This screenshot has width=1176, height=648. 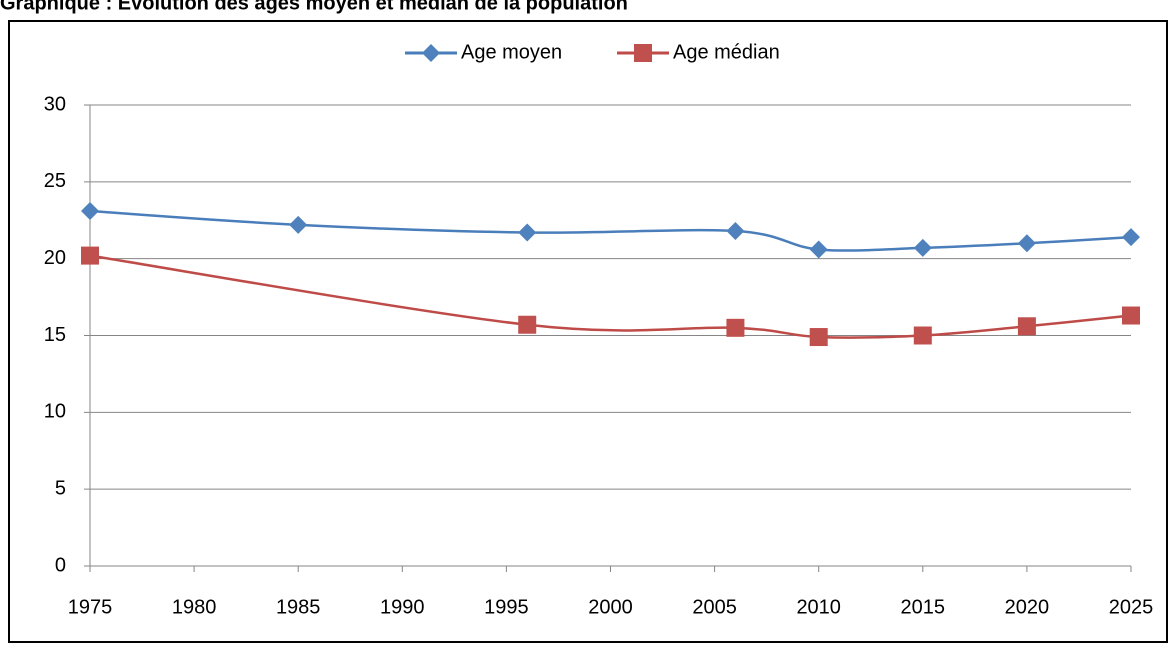 What do you see at coordinates (511, 52) in the screenshot?
I see `legend-label: Age moyen` at bounding box center [511, 52].